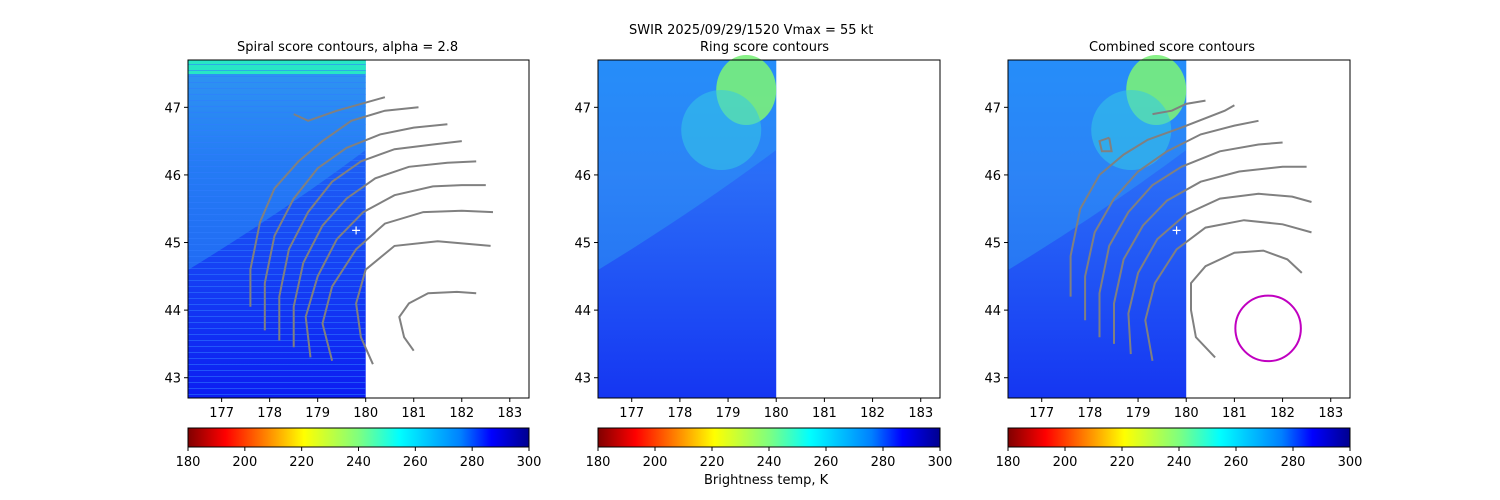 Image resolution: width=1500 pixels, height=500 pixels. Describe the element at coordinates (1172, 47) in the screenshot. I see `combined-panel-title: Combined score contours` at that location.